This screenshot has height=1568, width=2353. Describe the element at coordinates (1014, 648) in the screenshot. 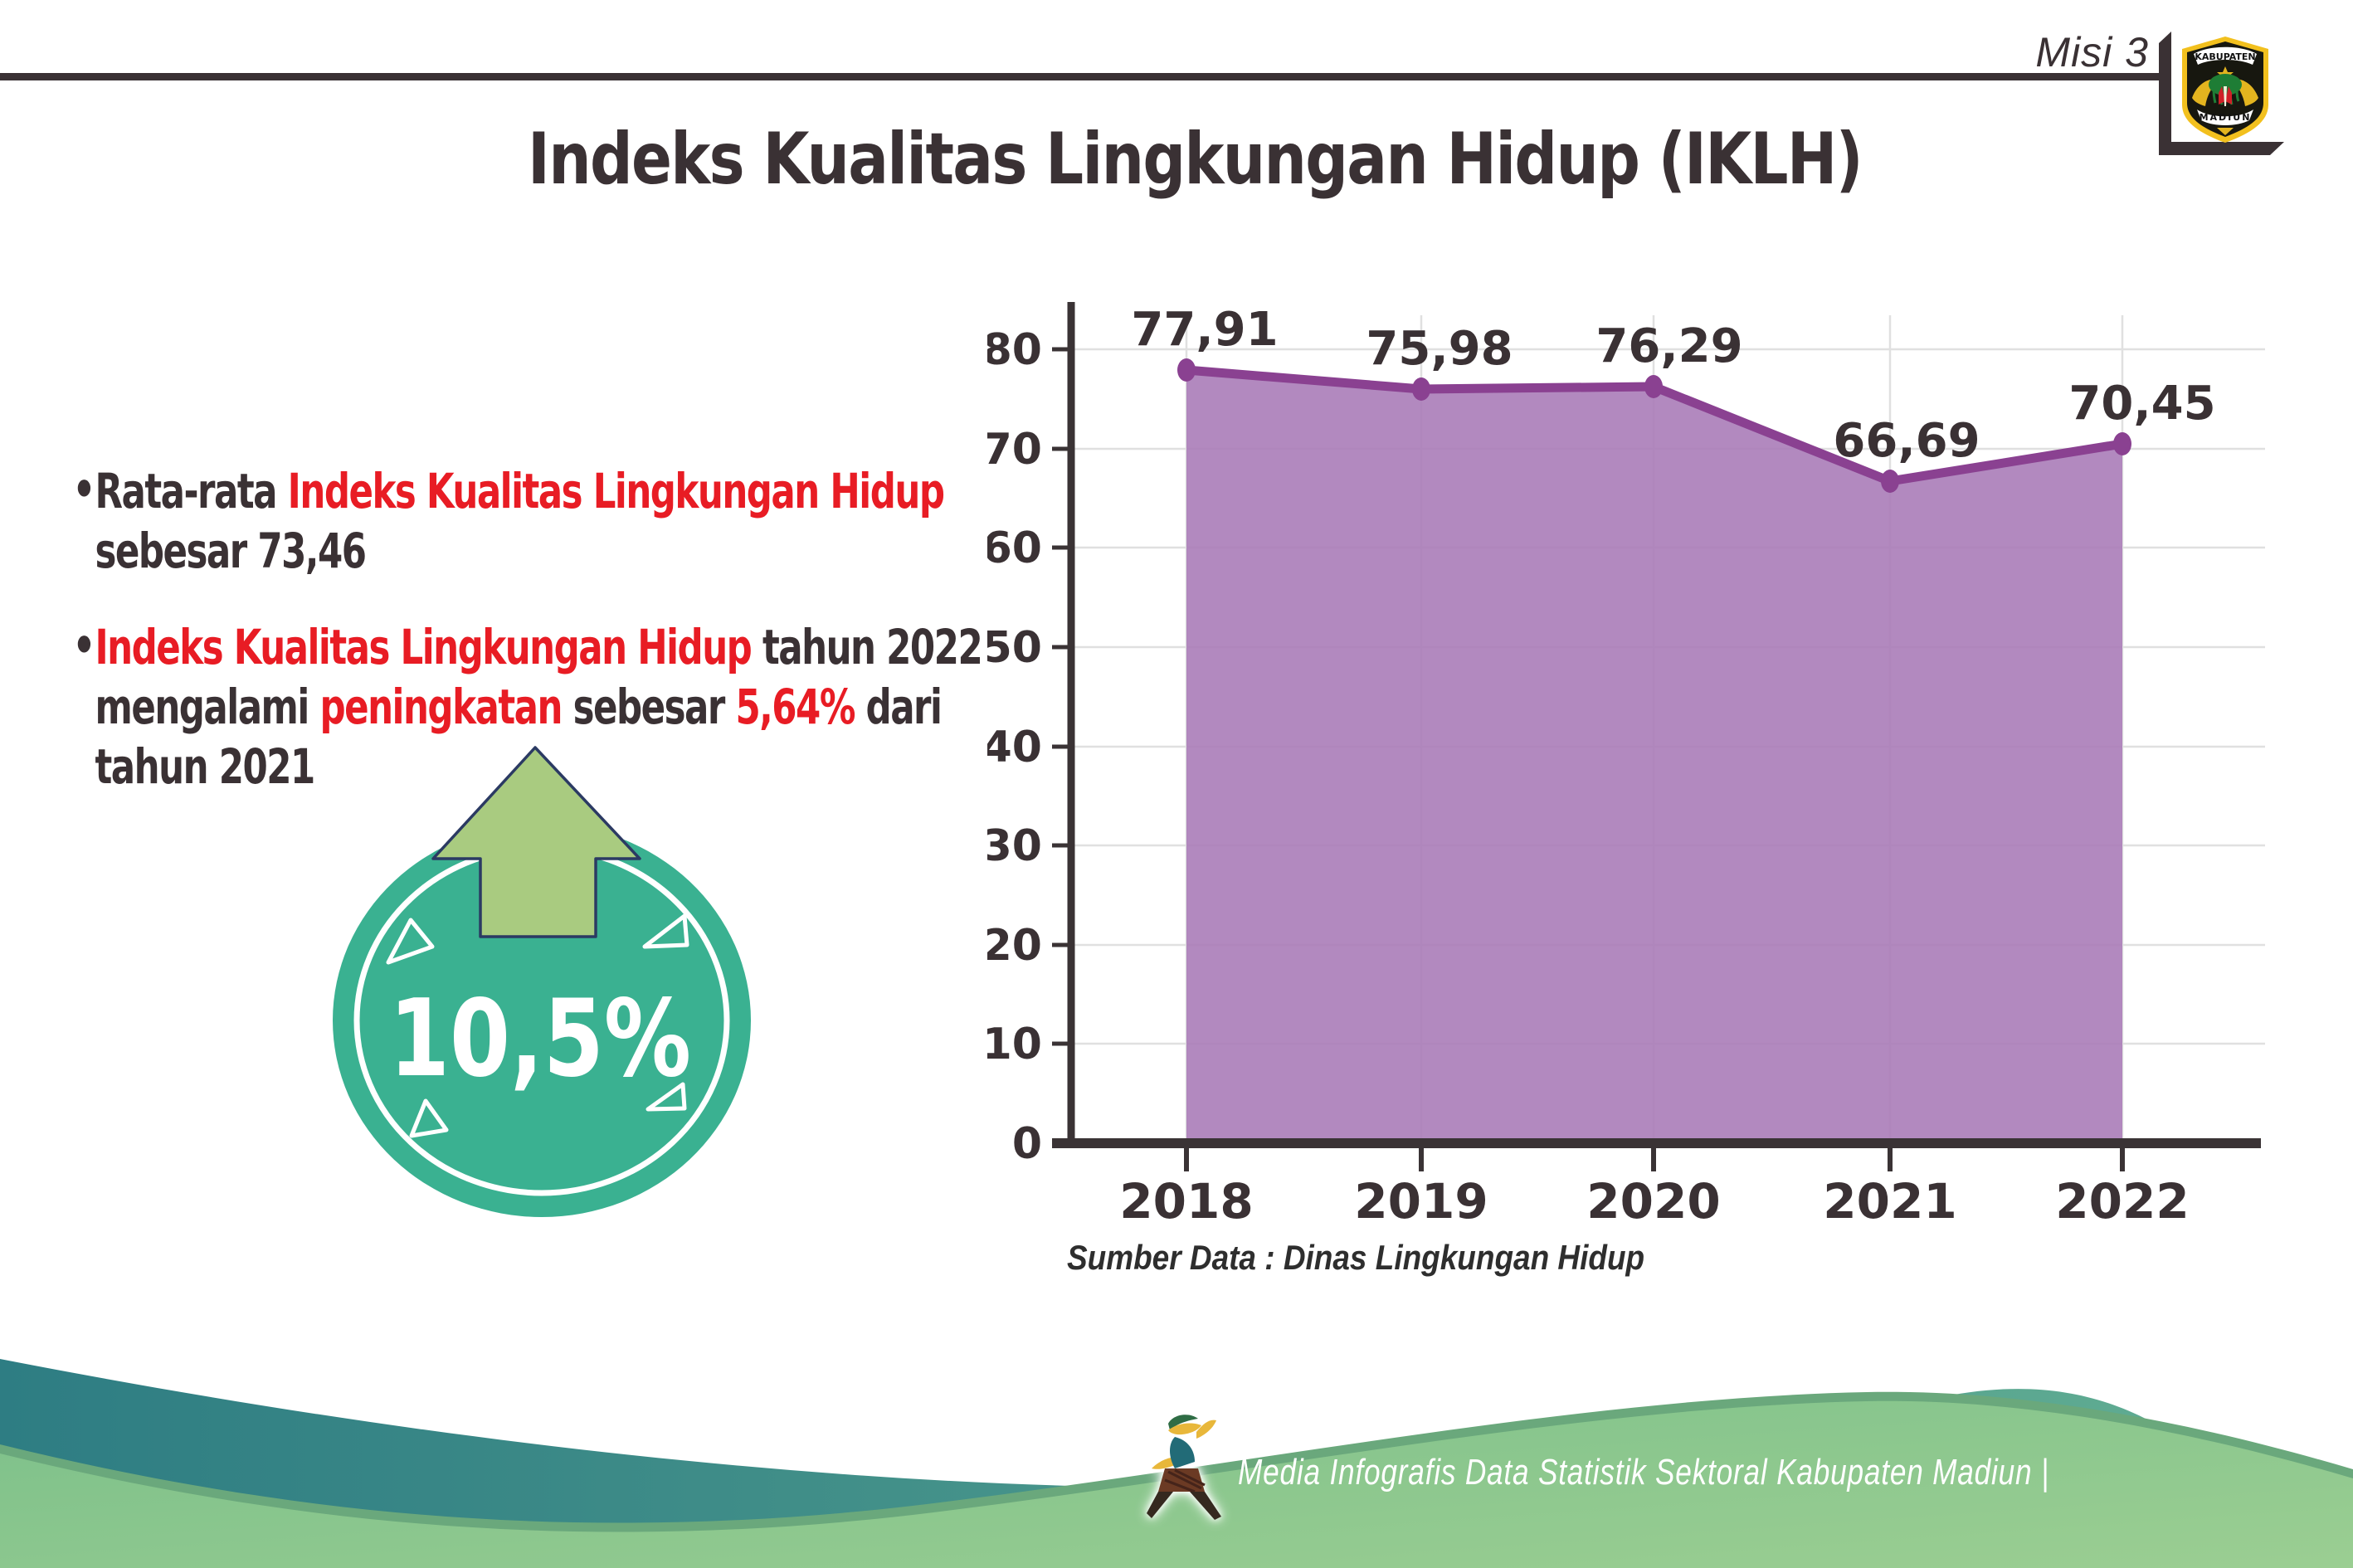

I see `y-tick-50: 50` at that location.